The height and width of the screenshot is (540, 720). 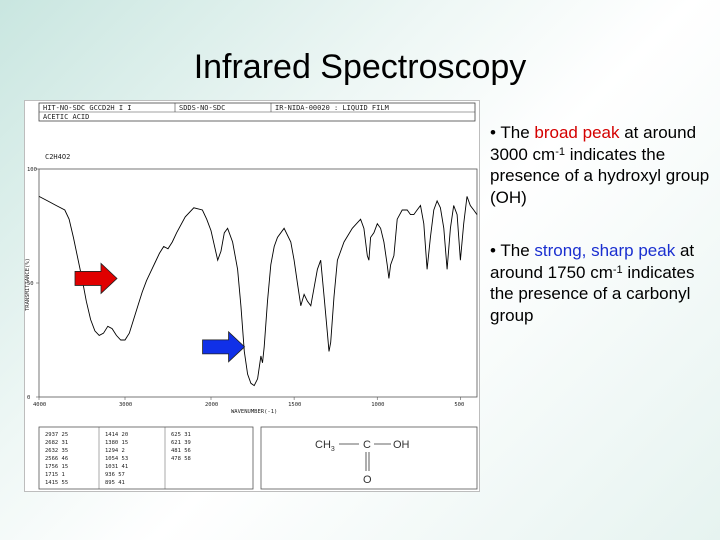 I want to click on y-tick-label: 100, so click(x=32, y=170).